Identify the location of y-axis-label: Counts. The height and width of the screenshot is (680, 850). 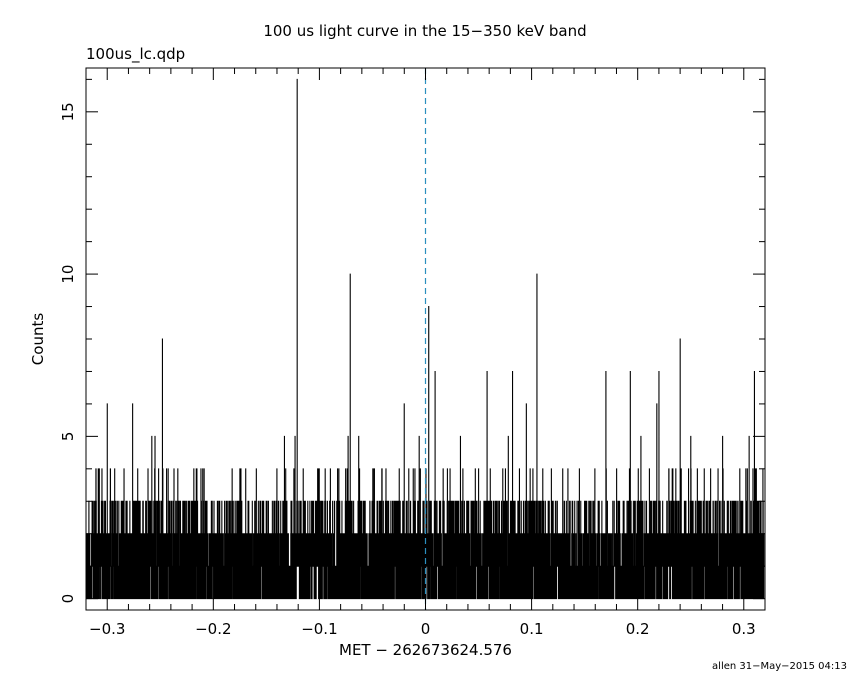
(38, 339).